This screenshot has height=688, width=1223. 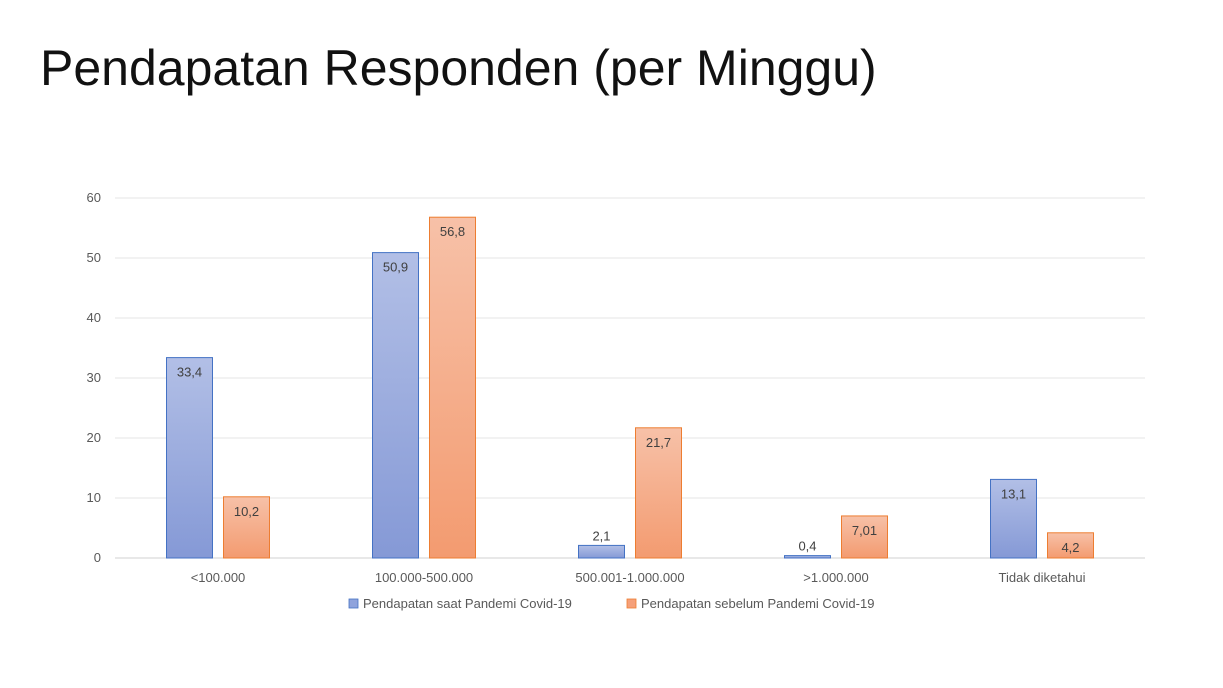 I want to click on data-label: 0,4, so click(x=807, y=546).